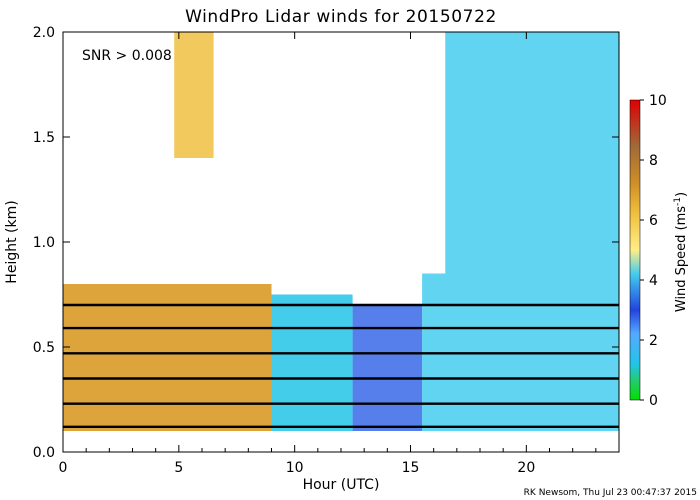 The height and width of the screenshot is (500, 700). I want to click on colorbar-tick-label: 0, so click(653, 401).